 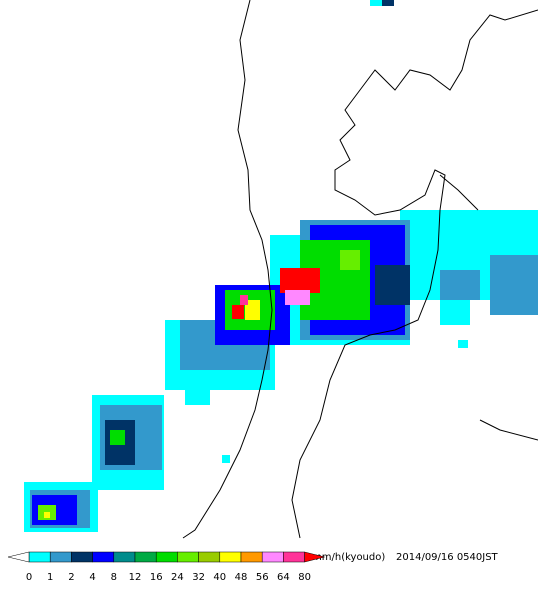 I want to click on legend-tick-label: 64, so click(x=283, y=577).